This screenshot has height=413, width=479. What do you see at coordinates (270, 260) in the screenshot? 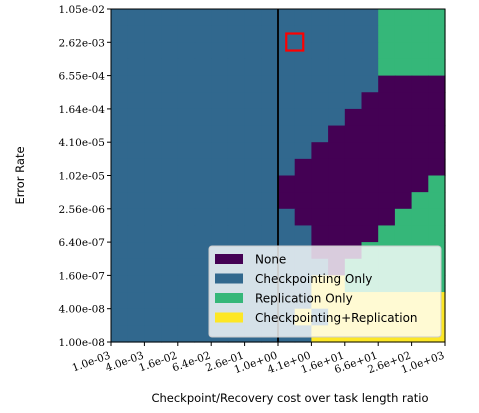
I see `legend-label: None` at bounding box center [270, 260].